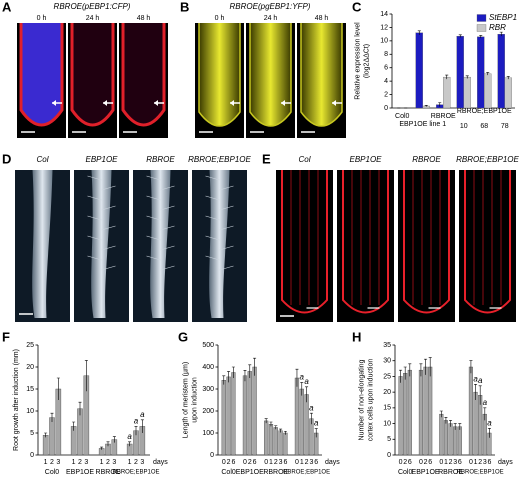 The image size is (520, 498). Describe the element at coordinates (386, 94) in the screenshot. I see `y-tick-label: 2` at that location.